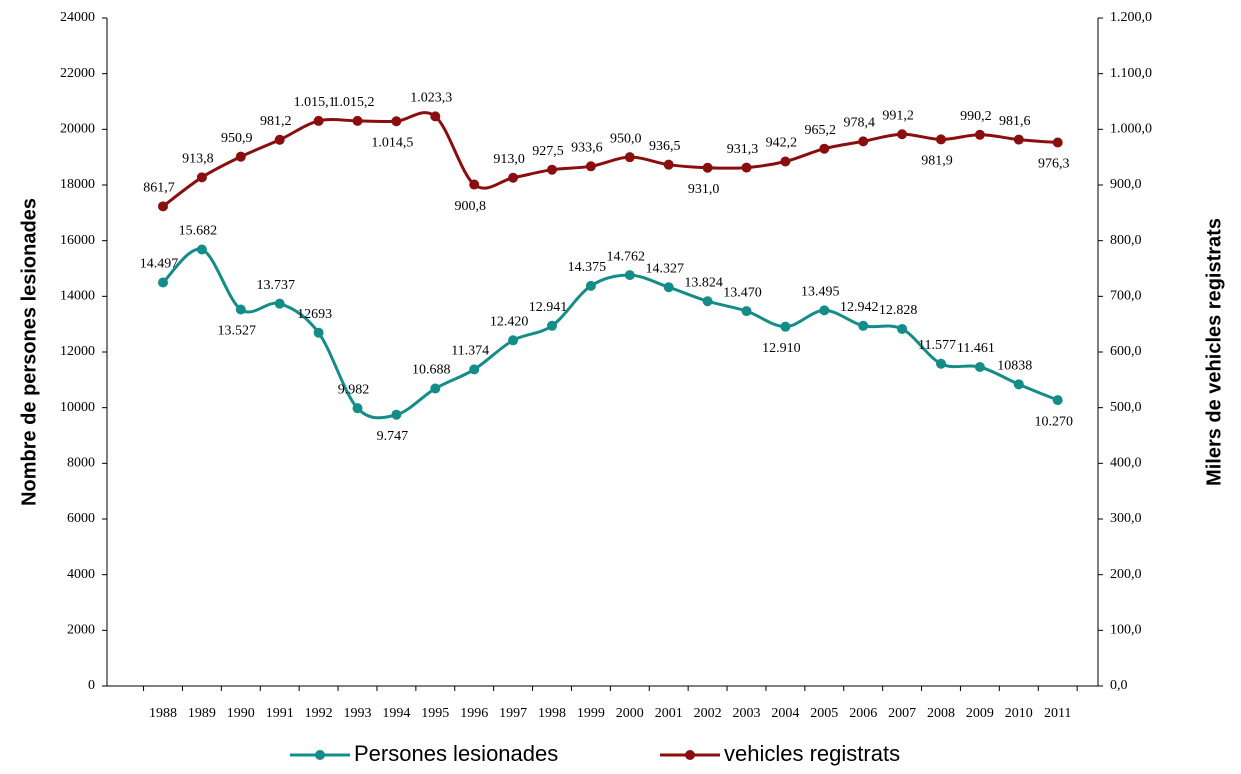 Image resolution: width=1241 pixels, height=774 pixels. I want to click on y2-tick-label: 1.000,0, so click(1131, 129).